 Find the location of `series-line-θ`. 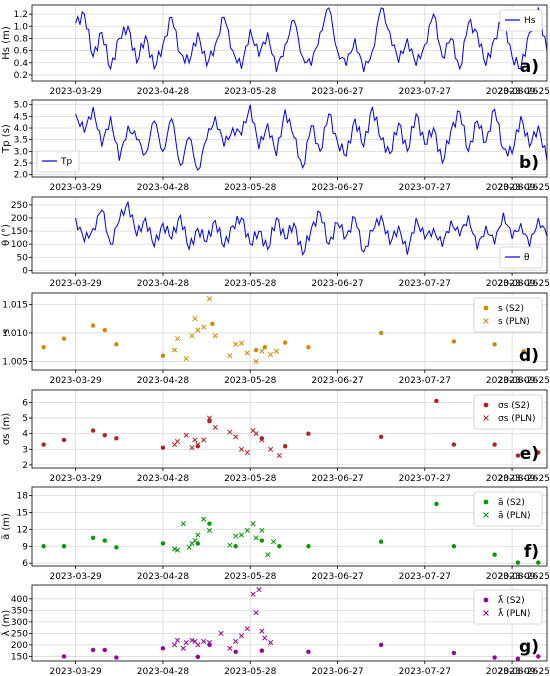

series-line-θ is located at coordinates (311, 228).